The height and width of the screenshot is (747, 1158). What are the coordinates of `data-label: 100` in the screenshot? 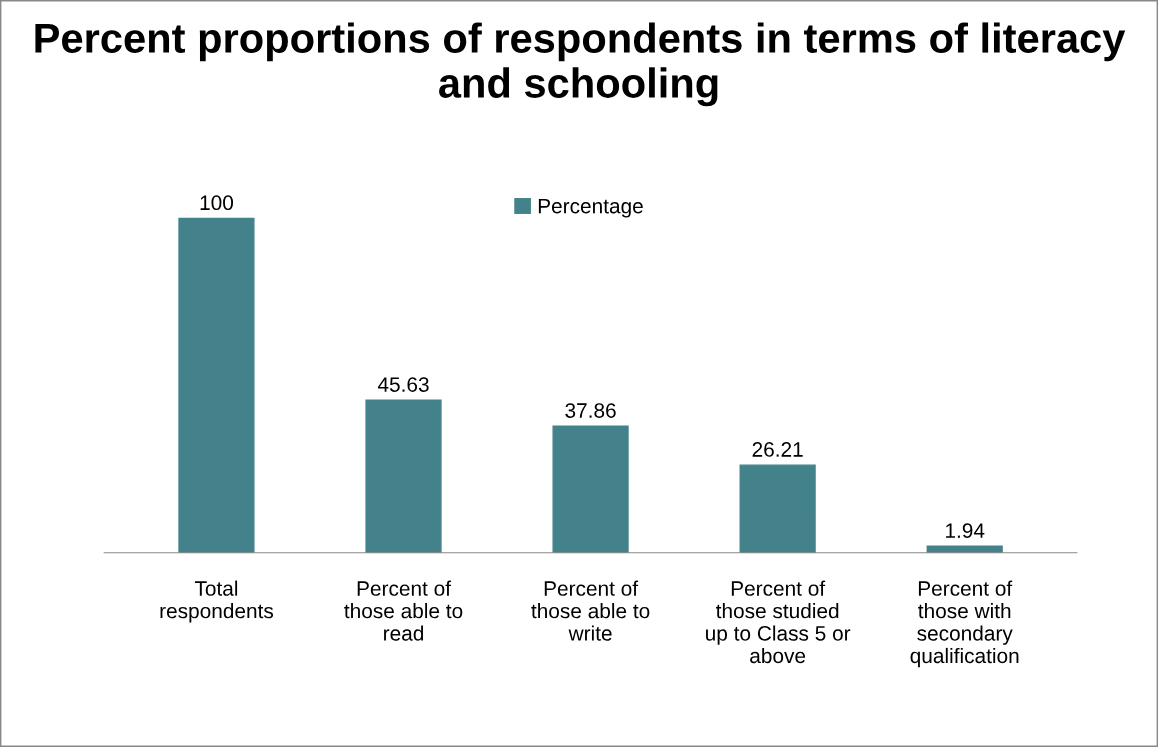 It's located at (217, 203).